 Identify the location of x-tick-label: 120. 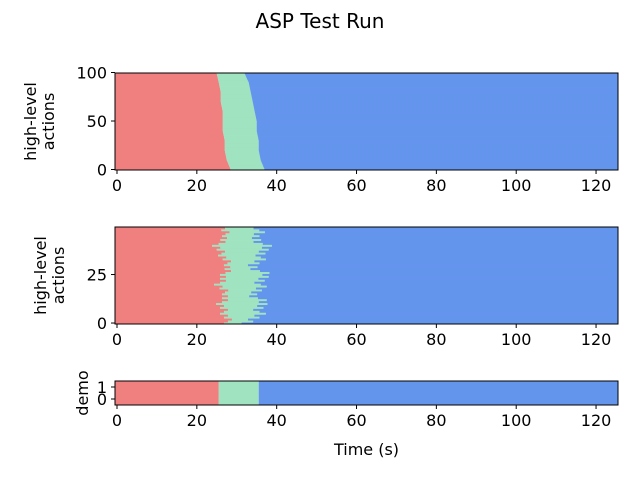
(596, 420).